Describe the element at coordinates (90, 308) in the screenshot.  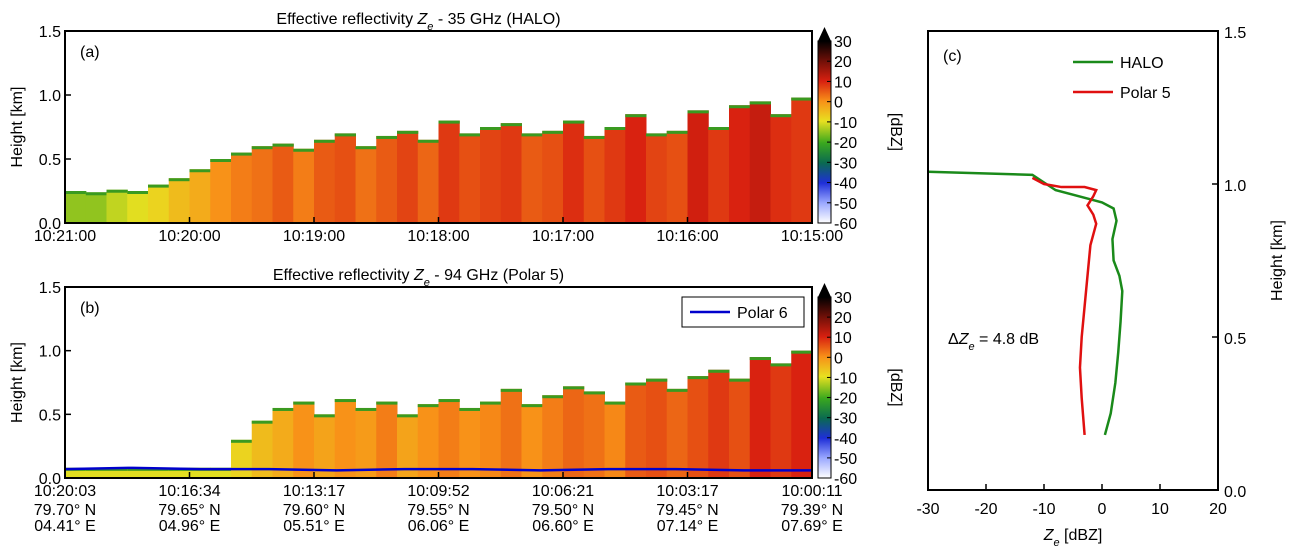
I see `panel-label: (b)` at that location.